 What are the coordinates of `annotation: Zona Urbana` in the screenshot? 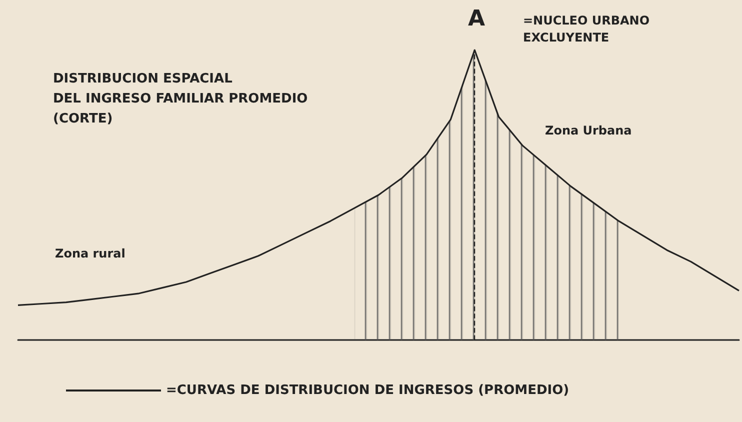 It's located at (588, 131).